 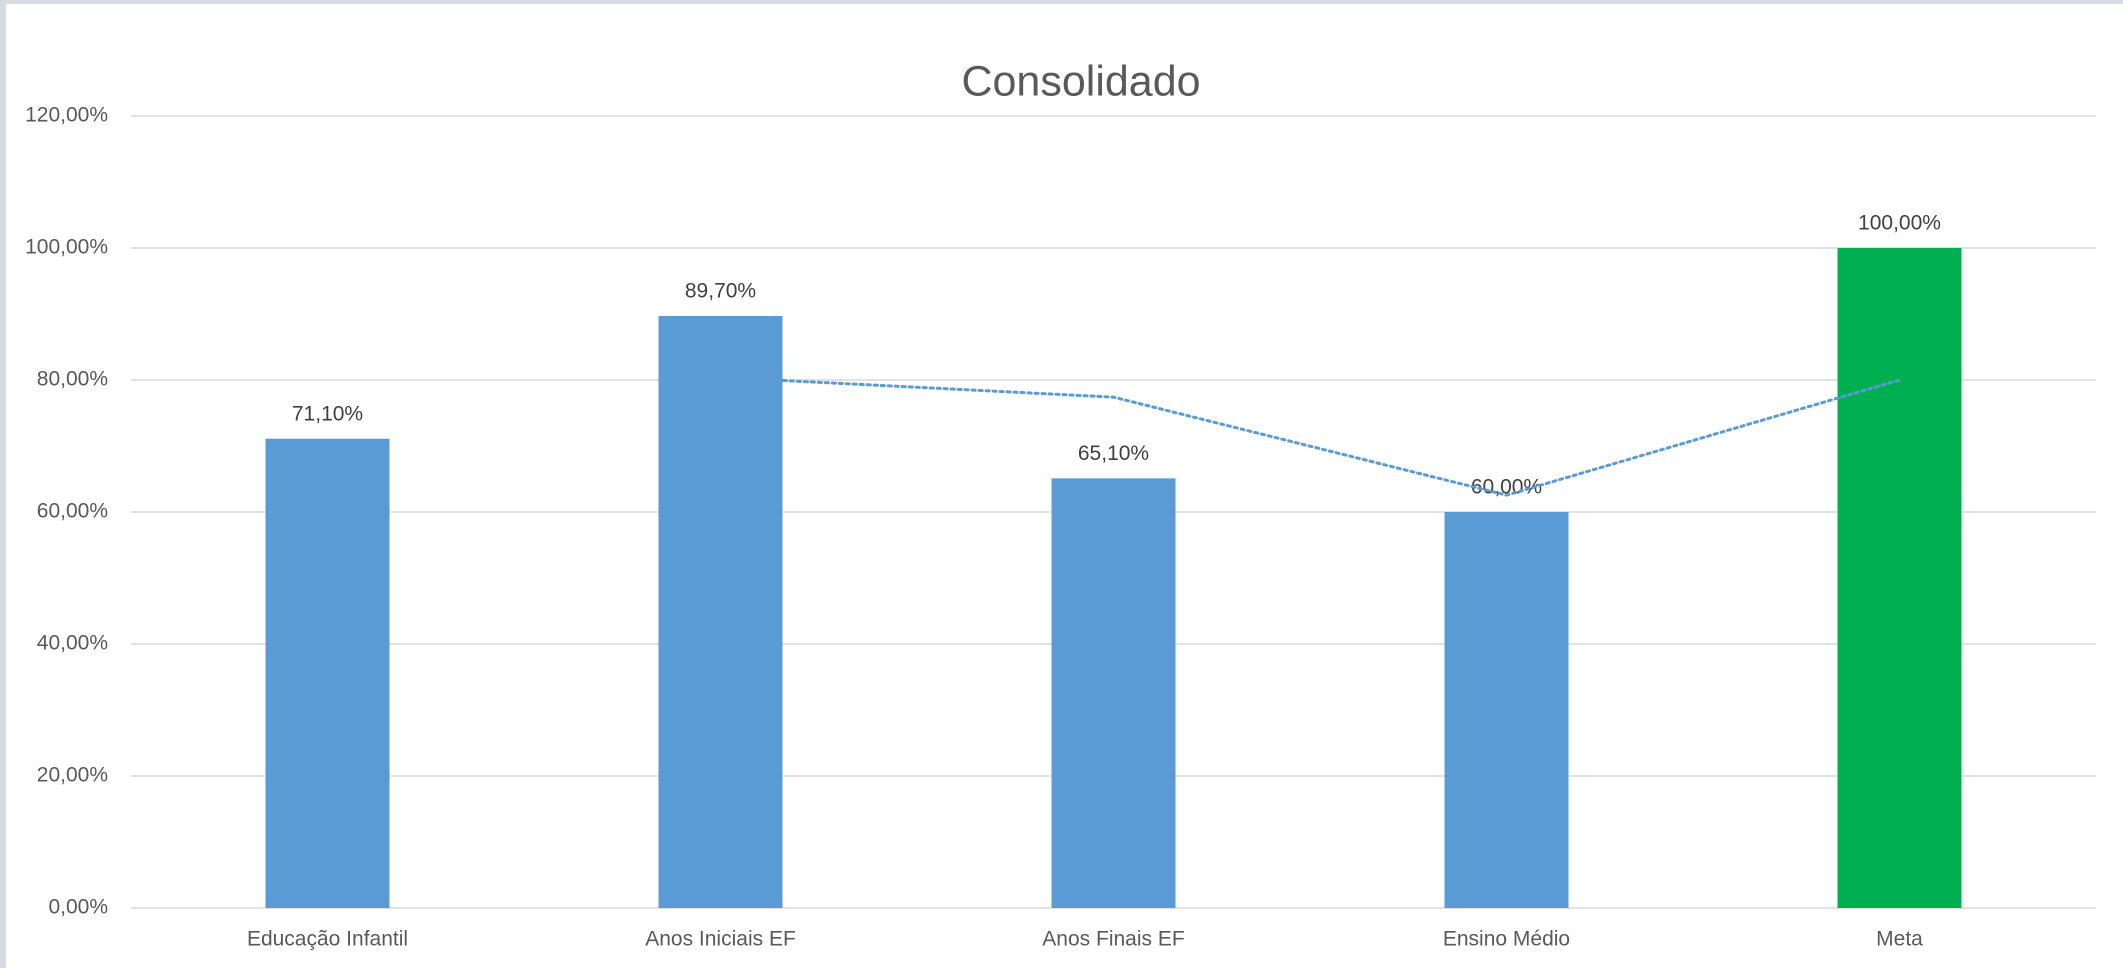 I want to click on value-label: 60,00%, so click(x=1506, y=487).